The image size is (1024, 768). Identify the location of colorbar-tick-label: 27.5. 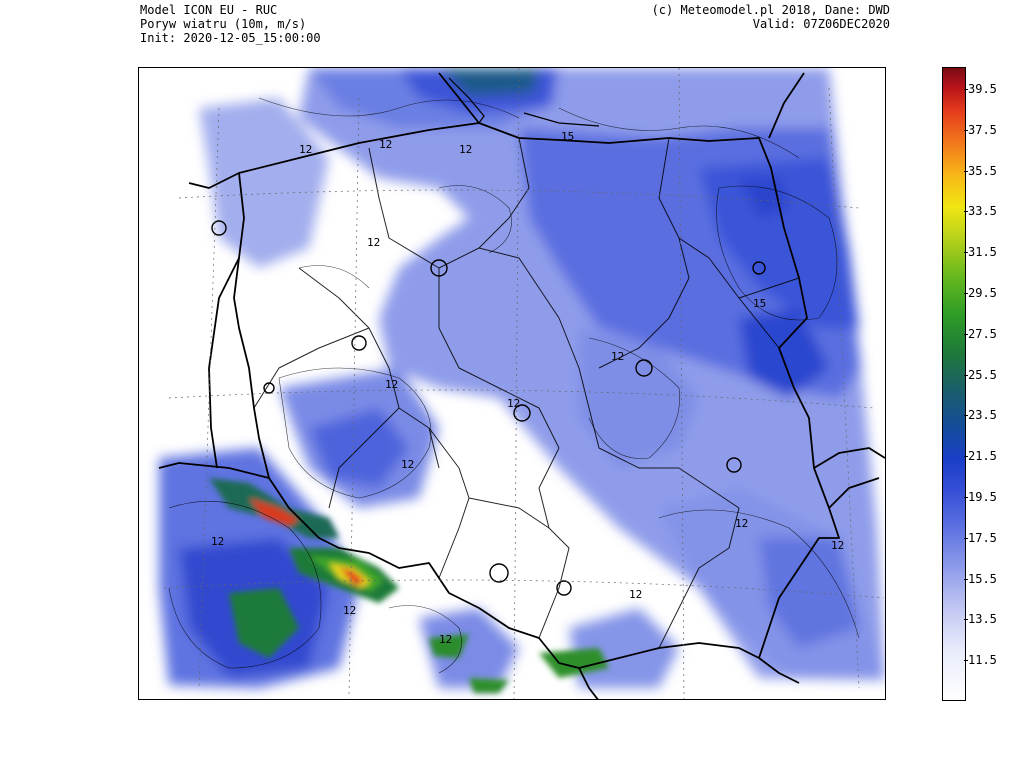
(980, 333).